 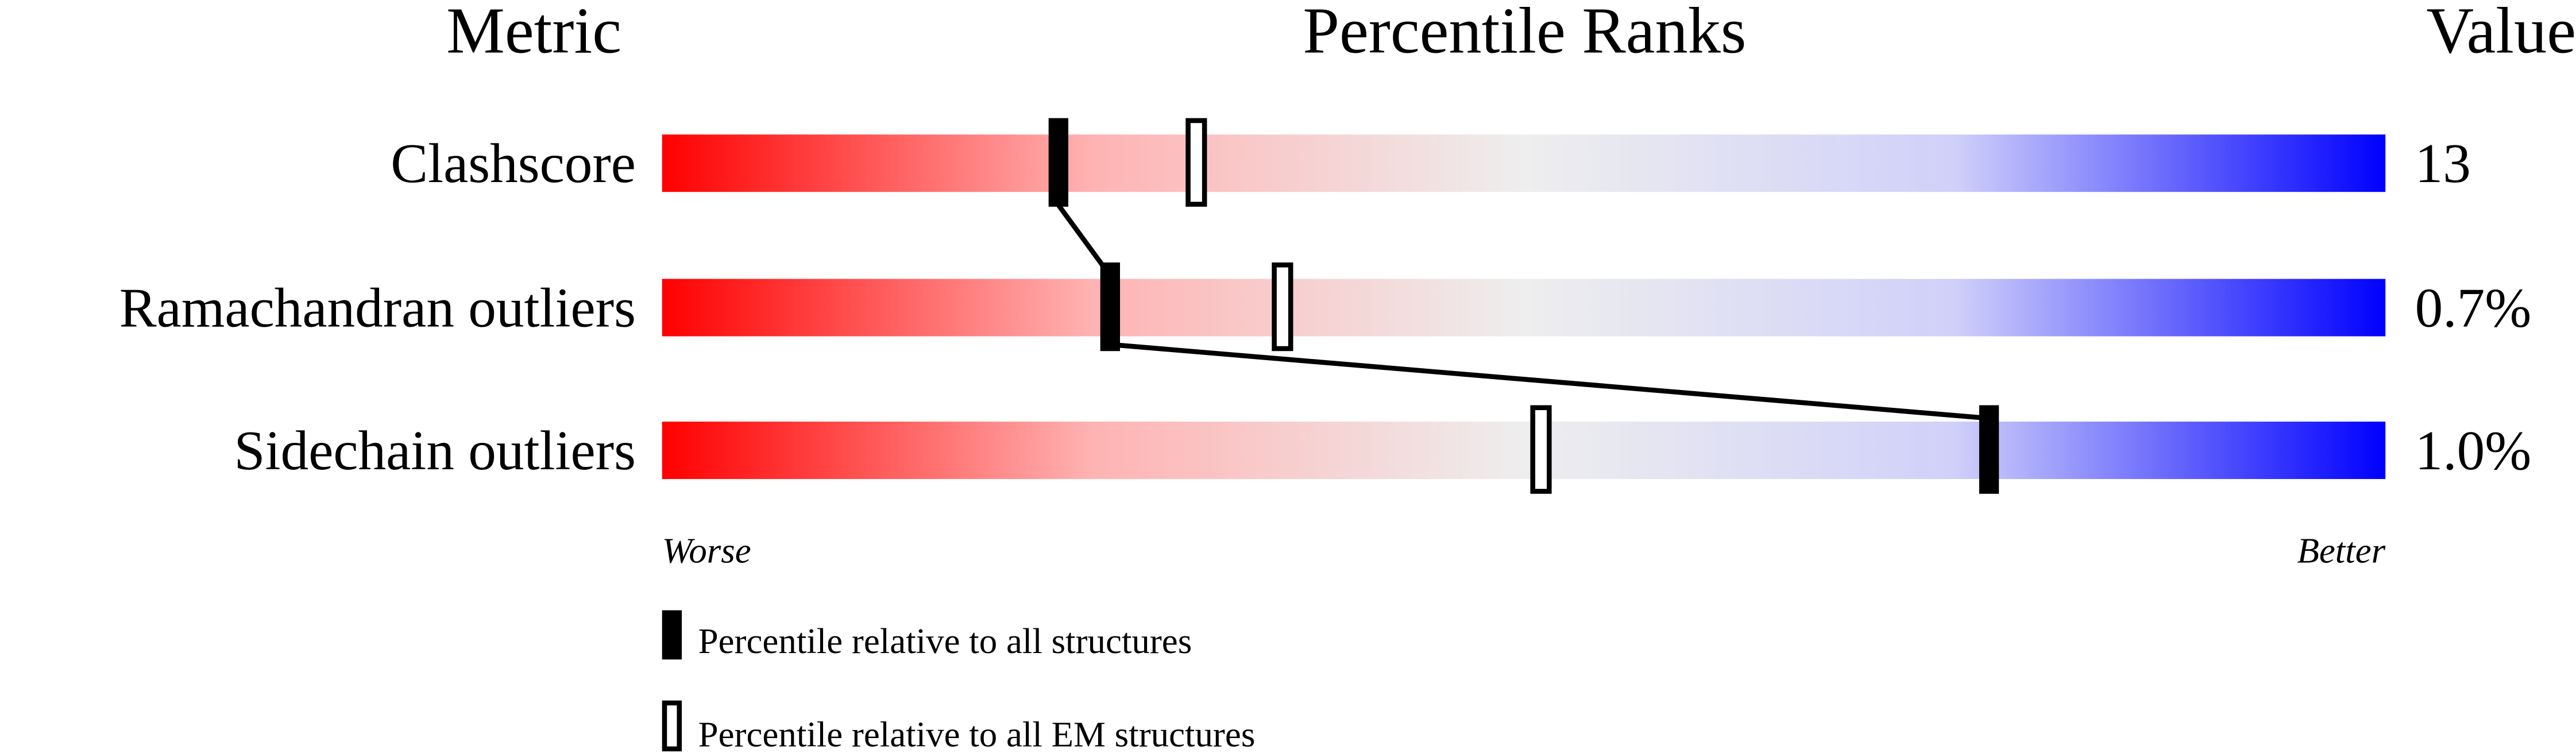 I want to click on better-label: Better, so click(x=2341, y=551).